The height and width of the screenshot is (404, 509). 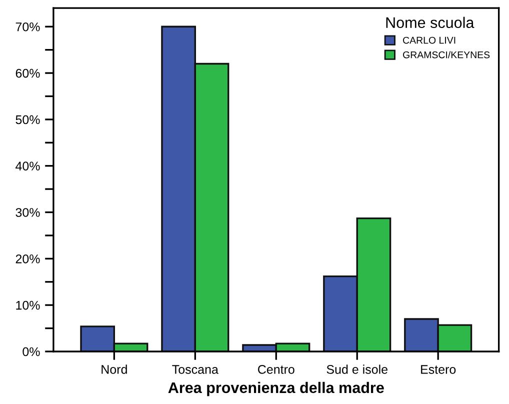 I want to click on y-tick-label: 50%, so click(x=28, y=119).